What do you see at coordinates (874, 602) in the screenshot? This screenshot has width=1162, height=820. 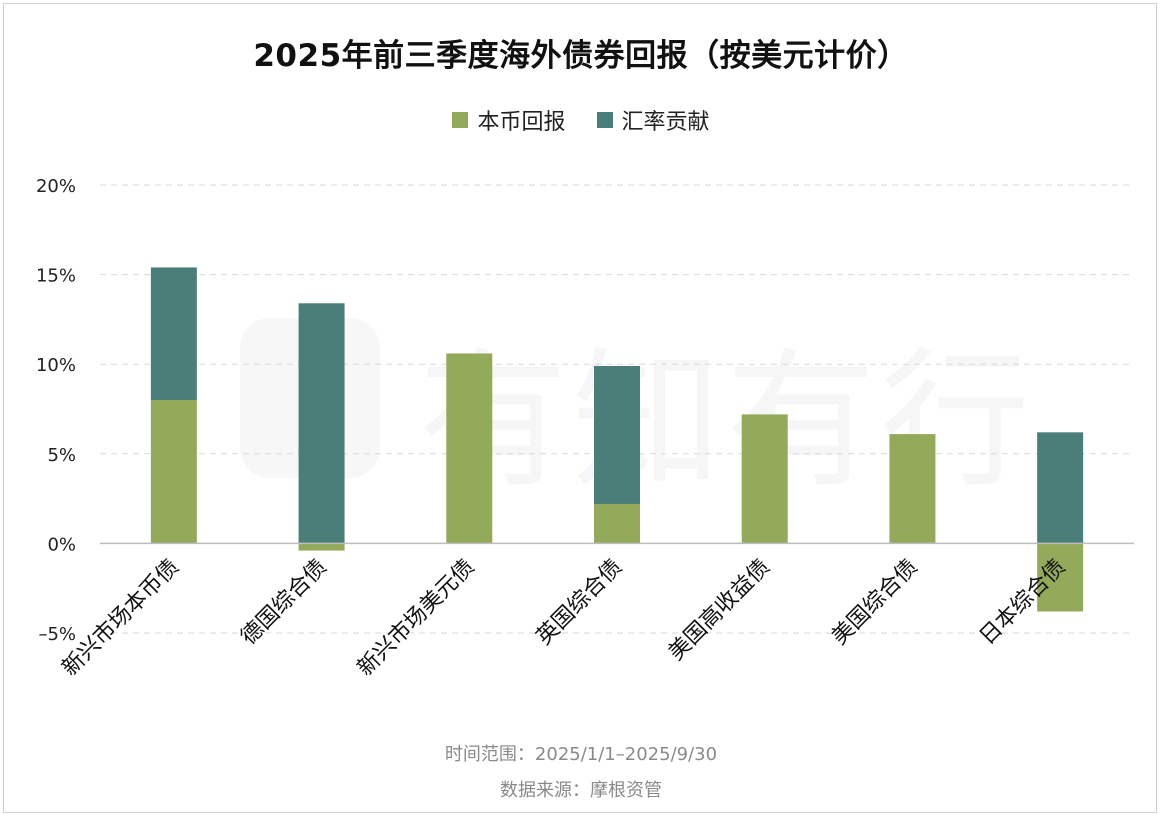 I see `x-tick-label: 美国综合债` at bounding box center [874, 602].